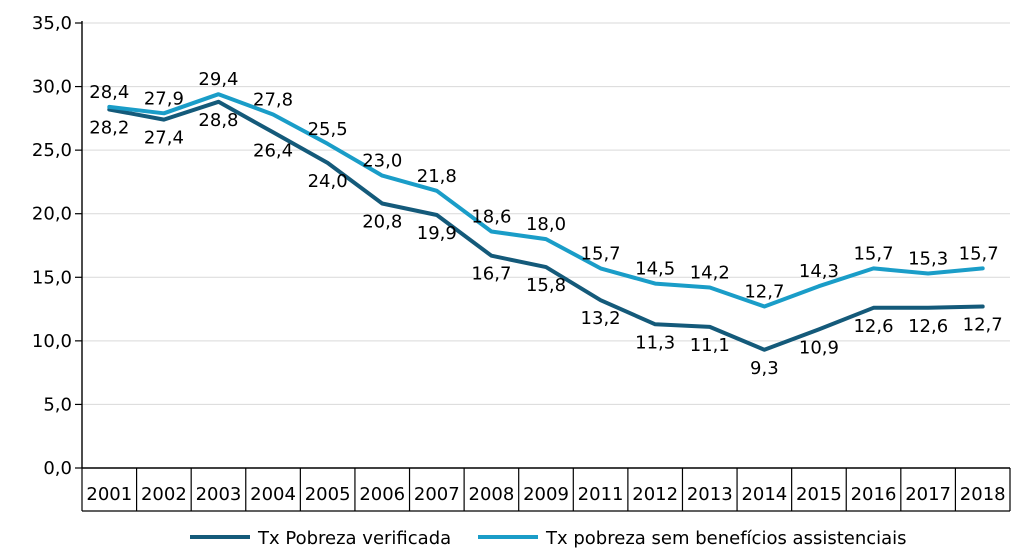 This screenshot has width=1032, height=556. Describe the element at coordinates (57, 246) in the screenshot. I see `y-axis: 0,0 5,0 10,0 15,0 20,0 25,0 30,0 35,0` at that location.